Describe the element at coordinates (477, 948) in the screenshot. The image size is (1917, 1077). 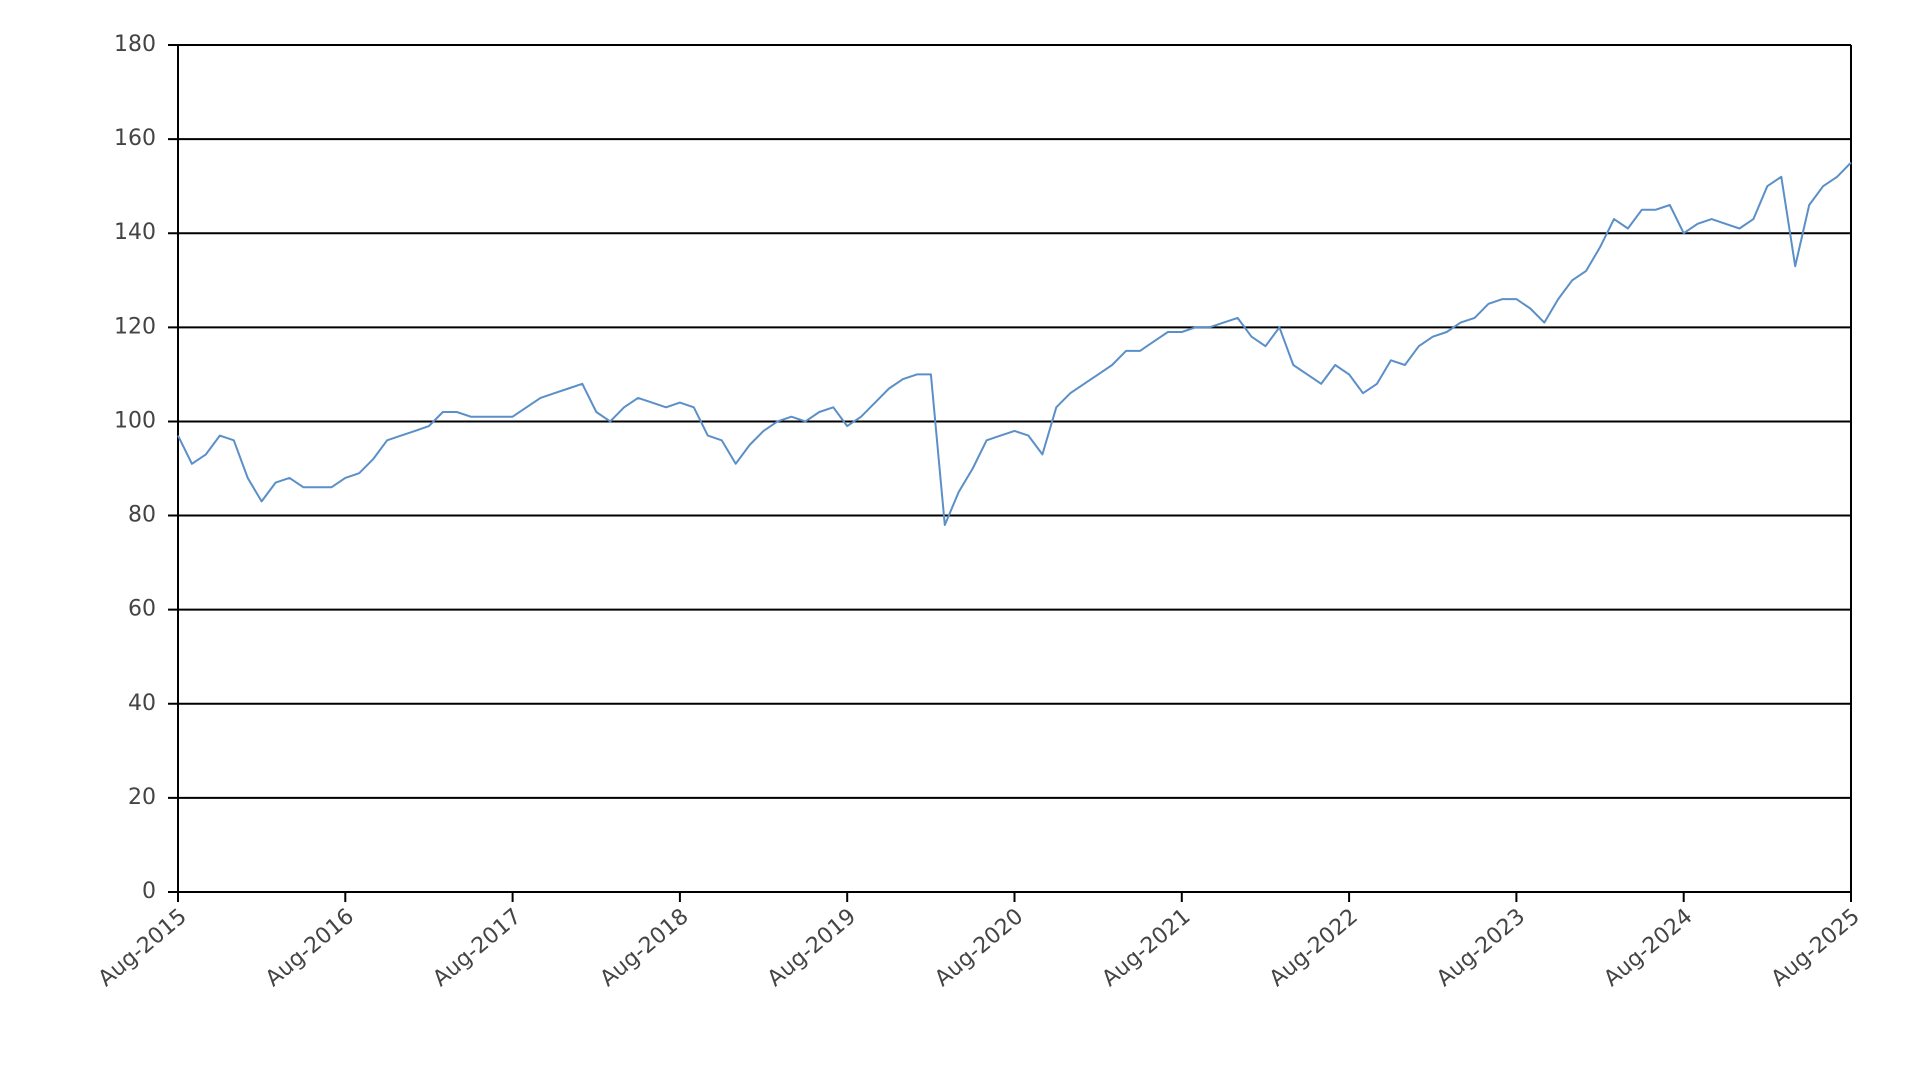
I see `x-tick-label: Aug-2017` at that location.